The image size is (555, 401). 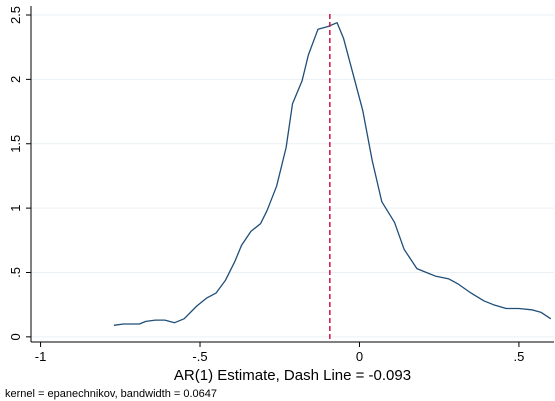 What do you see at coordinates (41, 356) in the screenshot?
I see `x-tick-label-0: -1` at bounding box center [41, 356].